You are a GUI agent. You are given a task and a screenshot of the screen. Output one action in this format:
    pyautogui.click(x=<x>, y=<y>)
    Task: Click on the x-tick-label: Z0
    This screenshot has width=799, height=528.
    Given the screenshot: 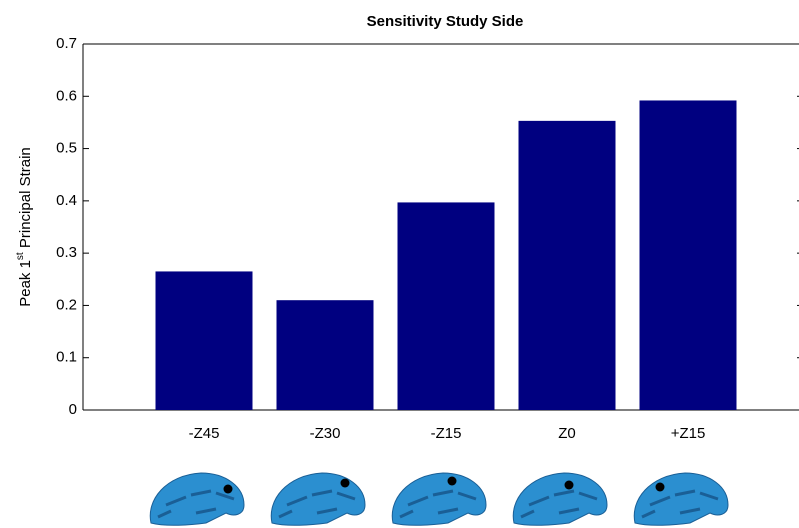 What is the action you would take?
    pyautogui.click(x=567, y=433)
    